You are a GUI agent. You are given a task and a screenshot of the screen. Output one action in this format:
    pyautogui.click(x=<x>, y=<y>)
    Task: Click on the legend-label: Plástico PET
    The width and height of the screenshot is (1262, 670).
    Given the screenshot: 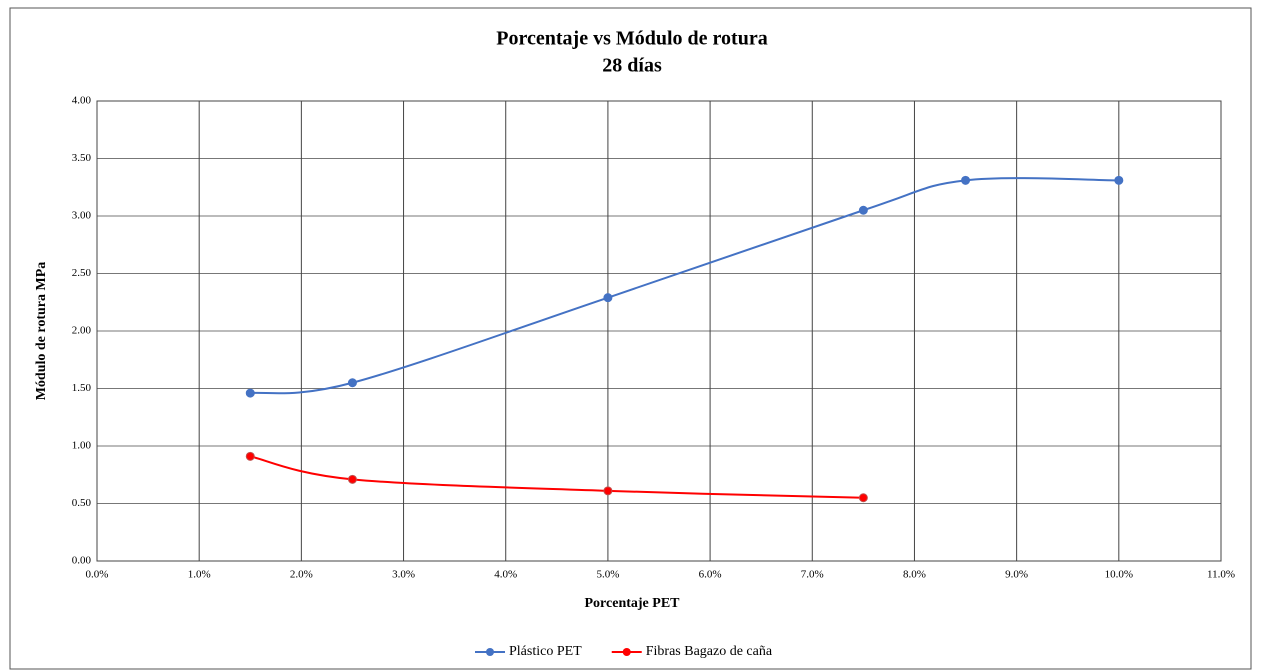 What is the action you would take?
    pyautogui.click(x=545, y=651)
    